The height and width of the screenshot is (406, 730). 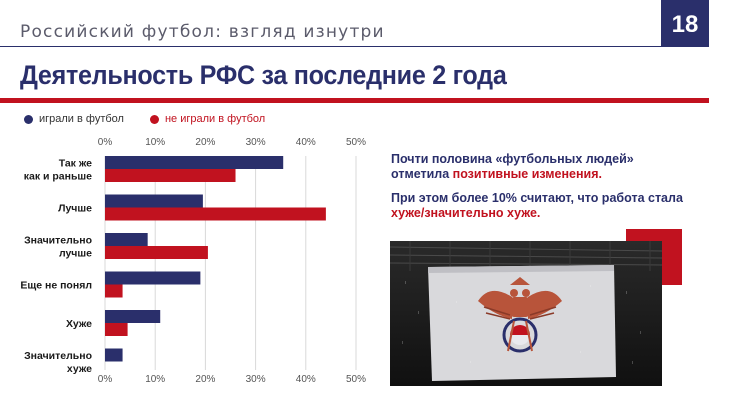 I want to click on legend-label-not-played: не играли в футбол, so click(x=215, y=119).